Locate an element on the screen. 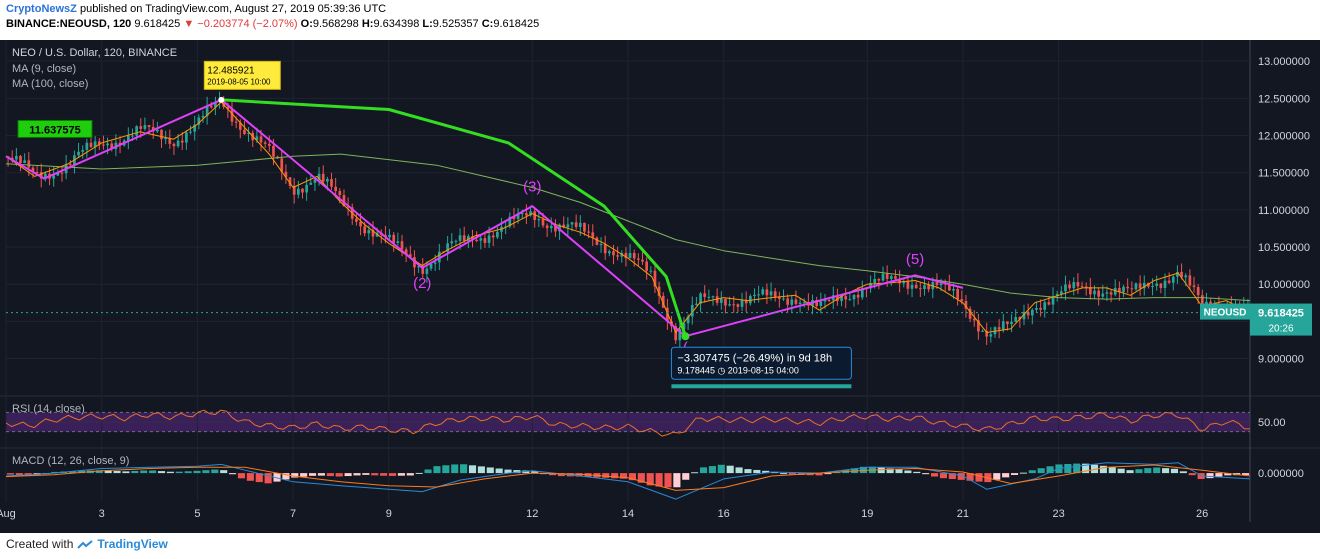 This screenshot has width=1320, height=559. high-callout-value: 12.485921 is located at coordinates (231, 70).